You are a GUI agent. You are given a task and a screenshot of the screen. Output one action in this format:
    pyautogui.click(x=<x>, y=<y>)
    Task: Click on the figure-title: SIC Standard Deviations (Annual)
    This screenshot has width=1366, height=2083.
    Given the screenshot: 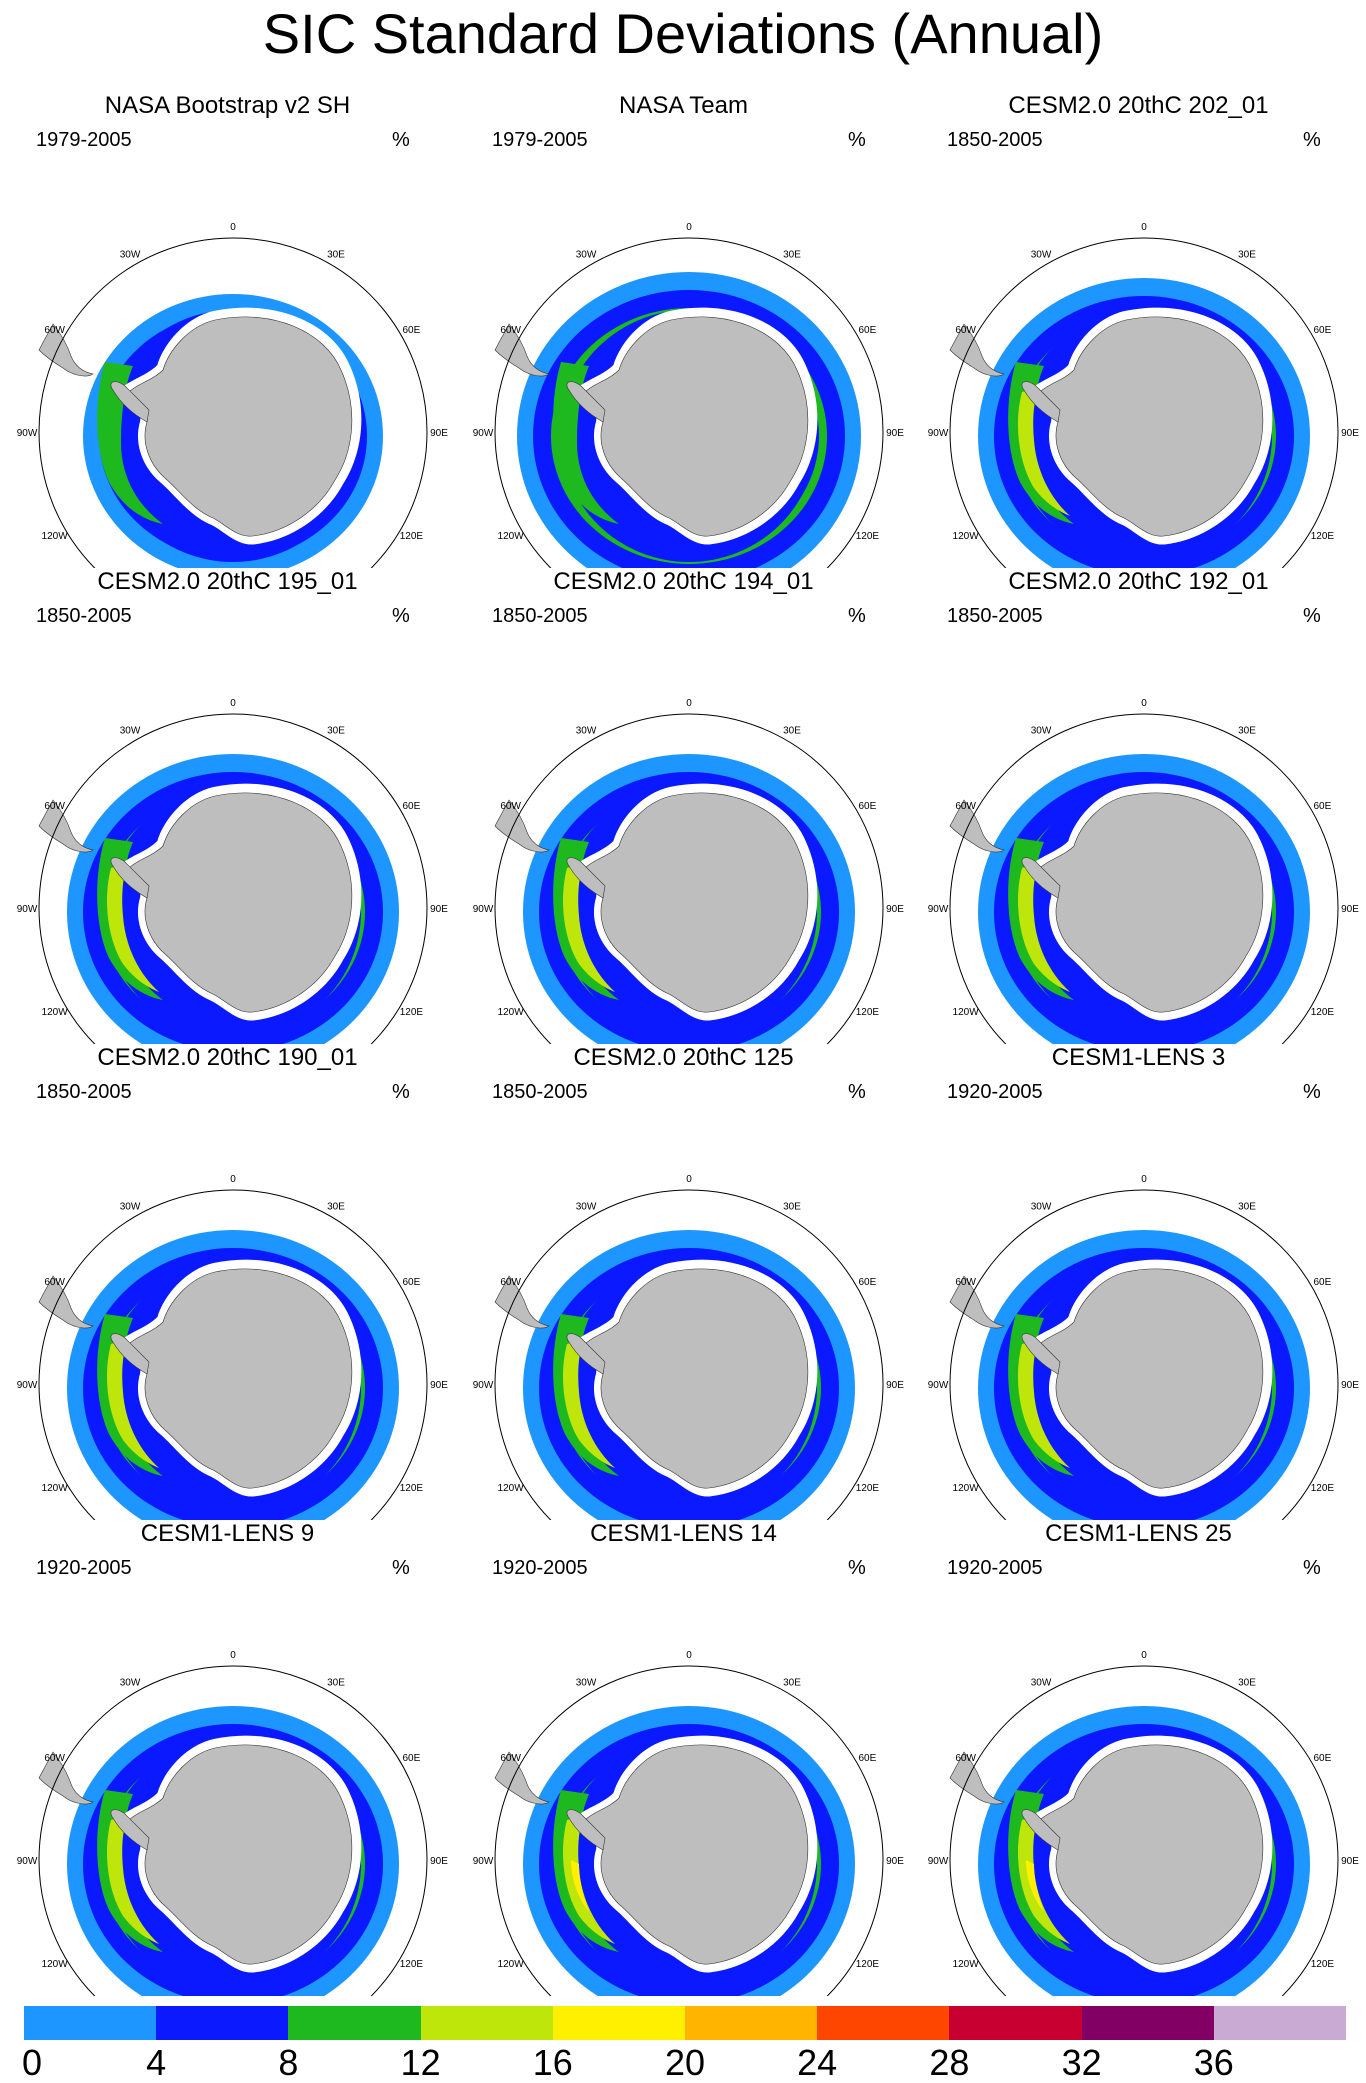 What is the action you would take?
    pyautogui.click(x=683, y=33)
    